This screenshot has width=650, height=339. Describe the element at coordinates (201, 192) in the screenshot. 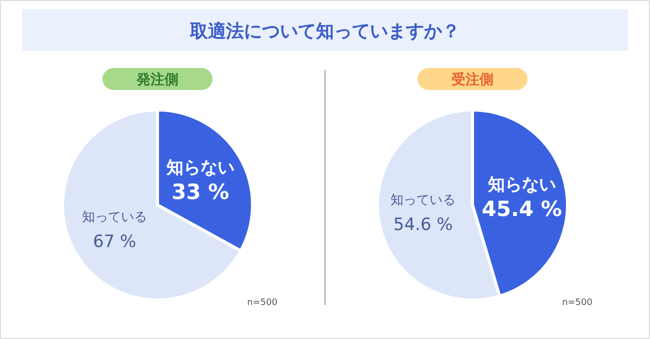

I see `data-label: 33 %` at that location.